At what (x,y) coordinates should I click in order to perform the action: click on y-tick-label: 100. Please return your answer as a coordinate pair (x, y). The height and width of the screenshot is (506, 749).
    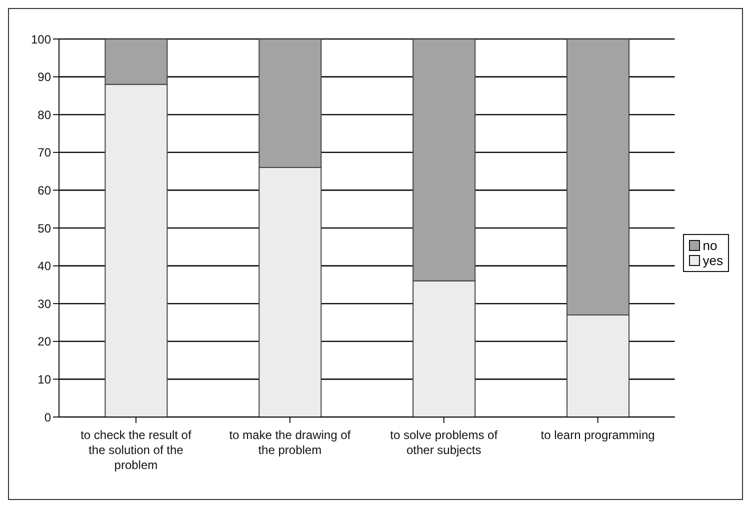
    Looking at the image, I should click on (41, 39).